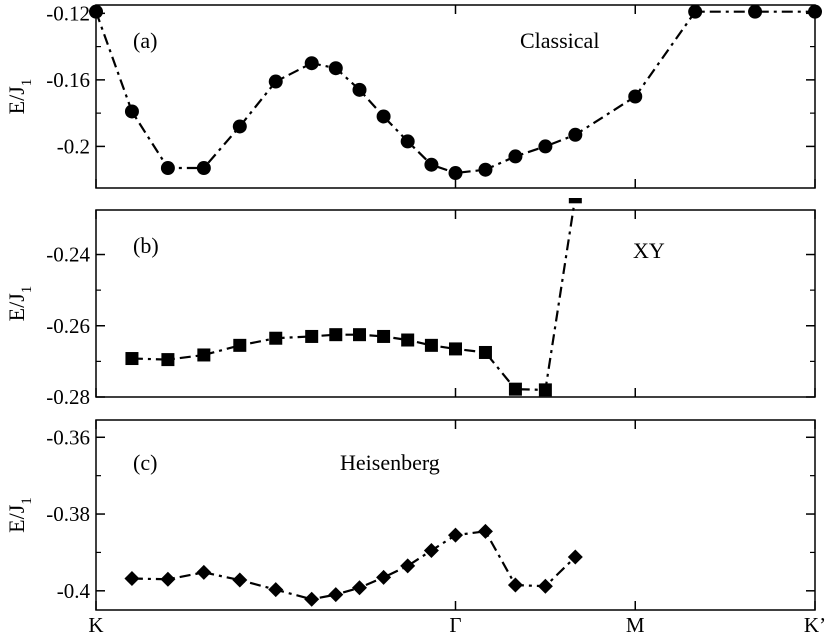  Describe the element at coordinates (635, 624) in the screenshot. I see `x-tick-label: M` at that location.